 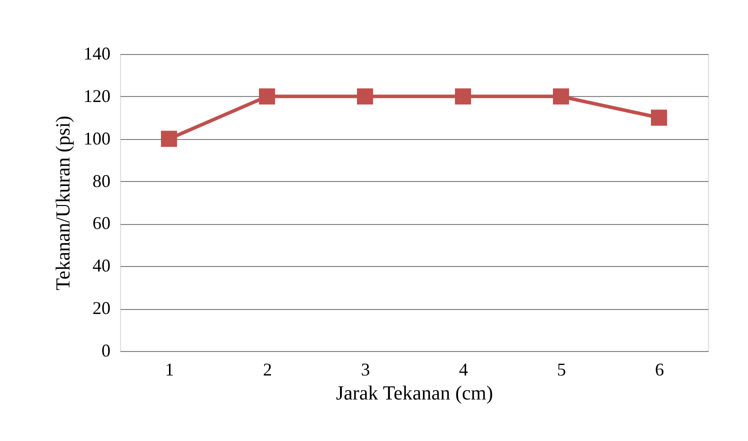 I want to click on y-tick-label: 20, so click(x=101, y=308).